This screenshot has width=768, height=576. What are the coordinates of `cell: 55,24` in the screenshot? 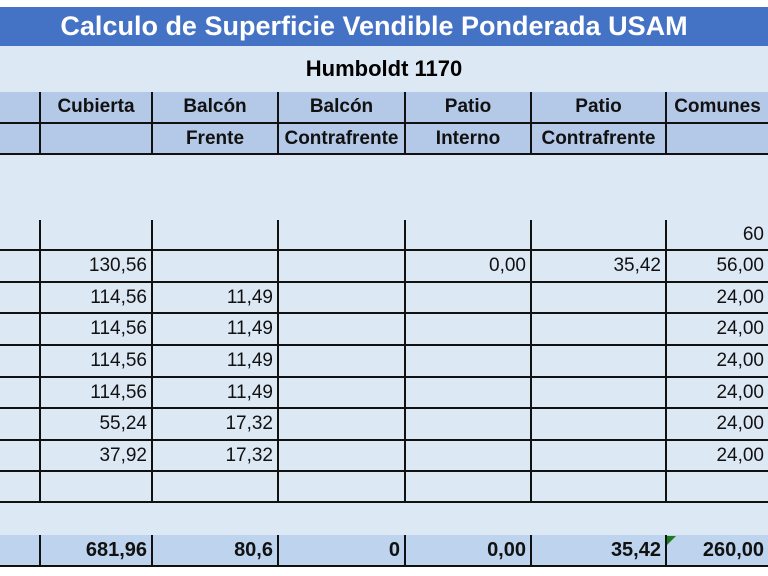 It's located at (97, 425).